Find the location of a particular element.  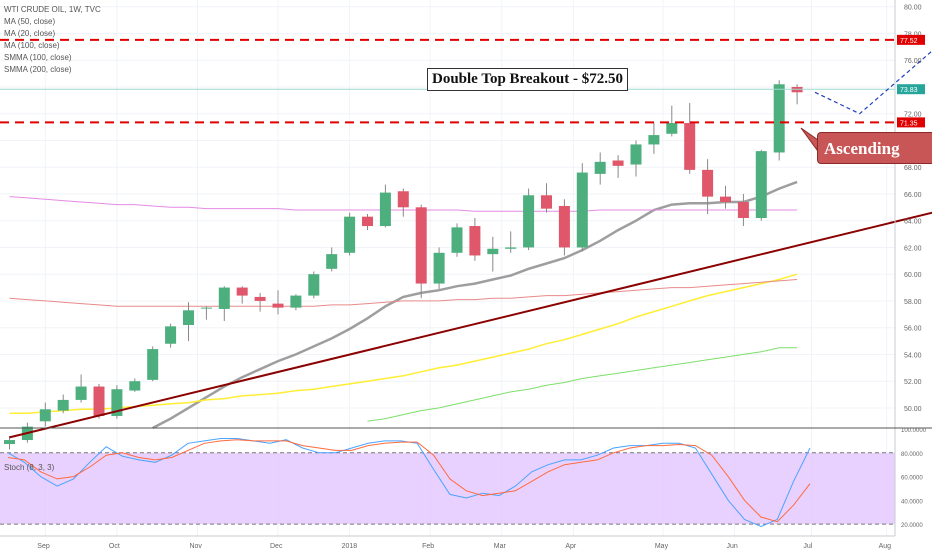

price-tick-label: 58.00 is located at coordinates (913, 302).